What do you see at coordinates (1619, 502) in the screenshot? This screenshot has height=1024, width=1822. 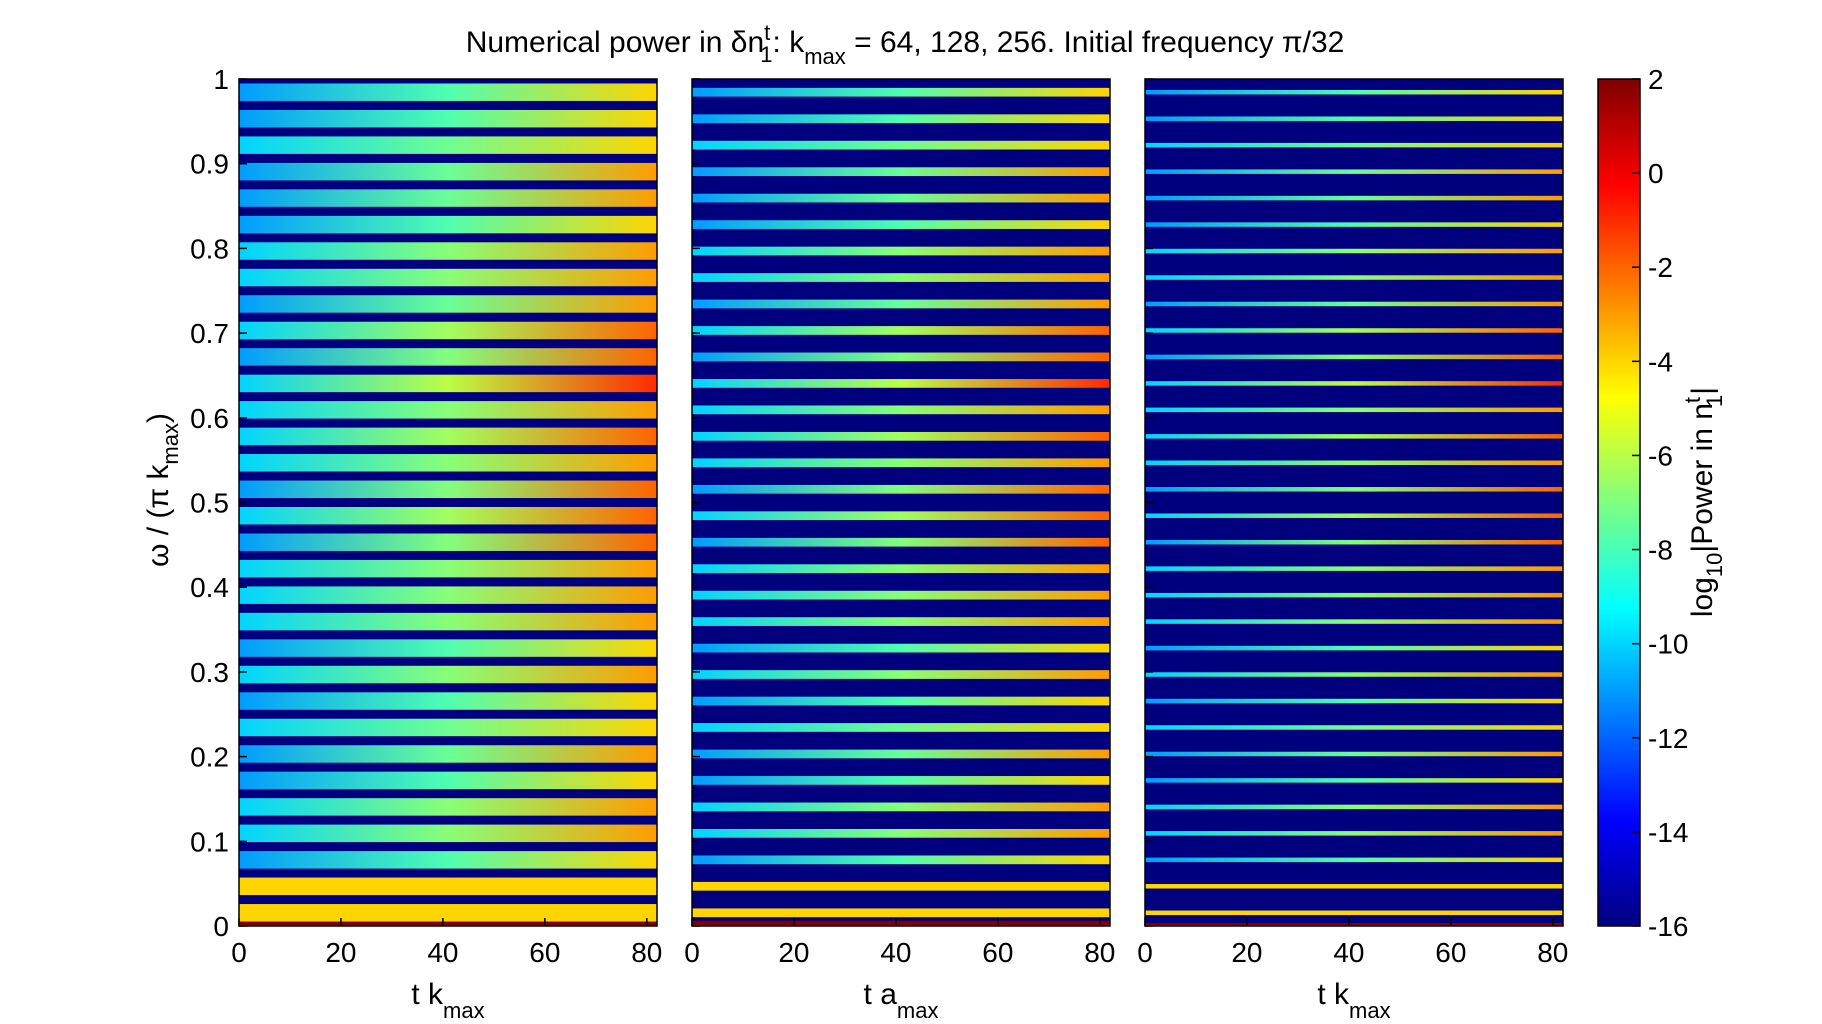 I see `colorbar-gradient` at bounding box center [1619, 502].